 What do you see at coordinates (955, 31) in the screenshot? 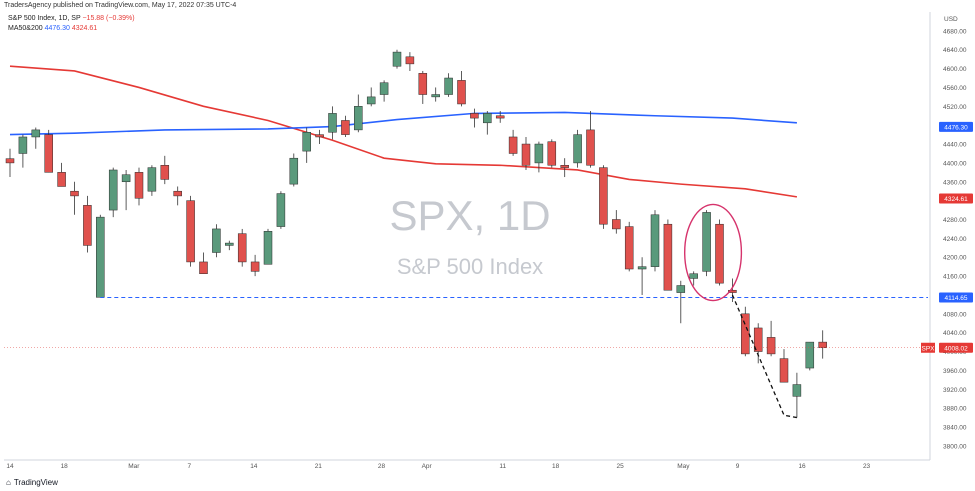
I see `price-tick-label: 4680.00` at bounding box center [955, 31].